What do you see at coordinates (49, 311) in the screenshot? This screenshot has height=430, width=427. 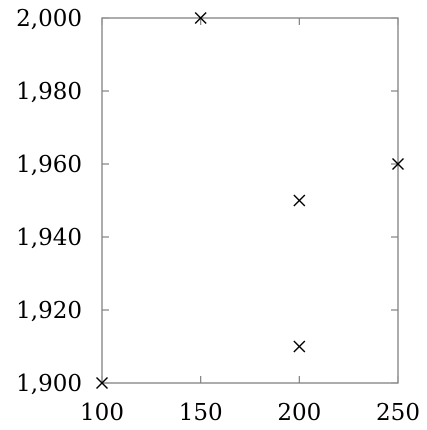 I see `y-tick-label: 1,920` at bounding box center [49, 311].